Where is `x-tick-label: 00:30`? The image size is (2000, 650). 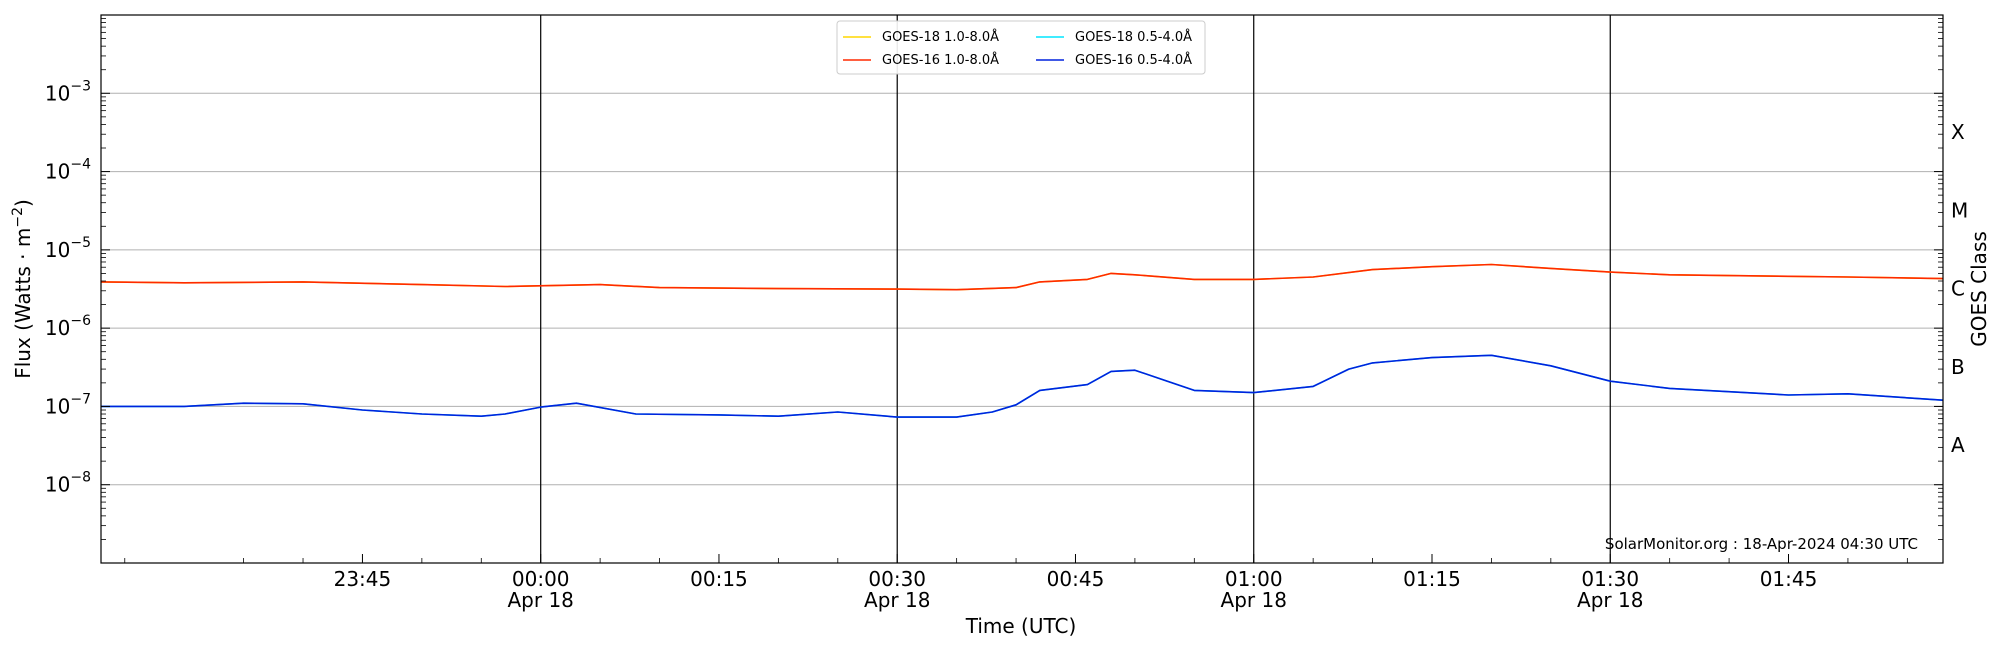
x-tick-label: 00:30 is located at coordinates (897, 579).